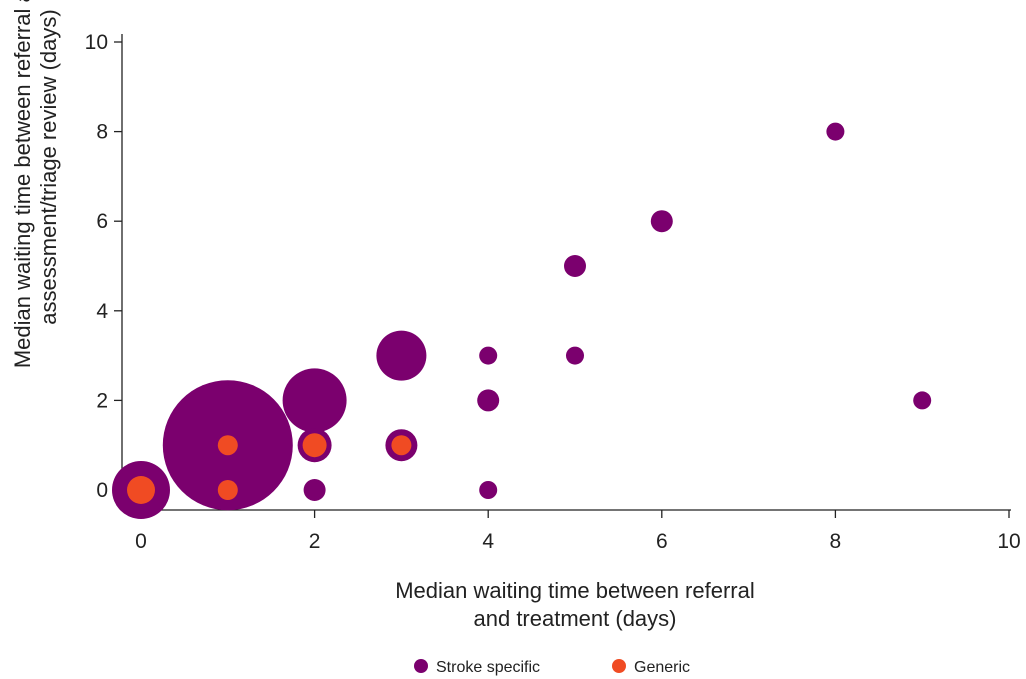 This screenshot has height=679, width=1026. I want to click on y-tick-label: 8, so click(102, 132).